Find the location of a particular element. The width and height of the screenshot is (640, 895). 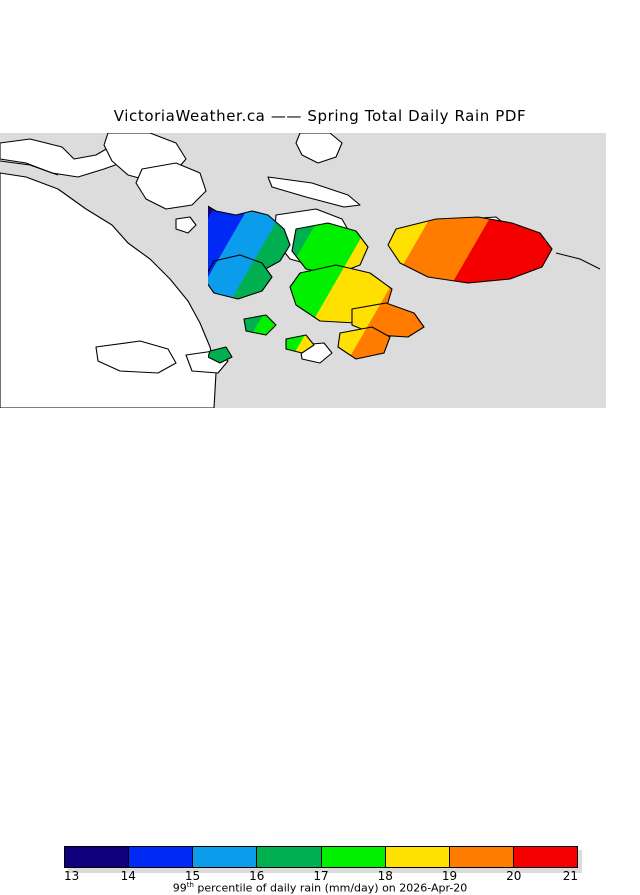

region-red-islet-a is located at coordinates (260, 325).